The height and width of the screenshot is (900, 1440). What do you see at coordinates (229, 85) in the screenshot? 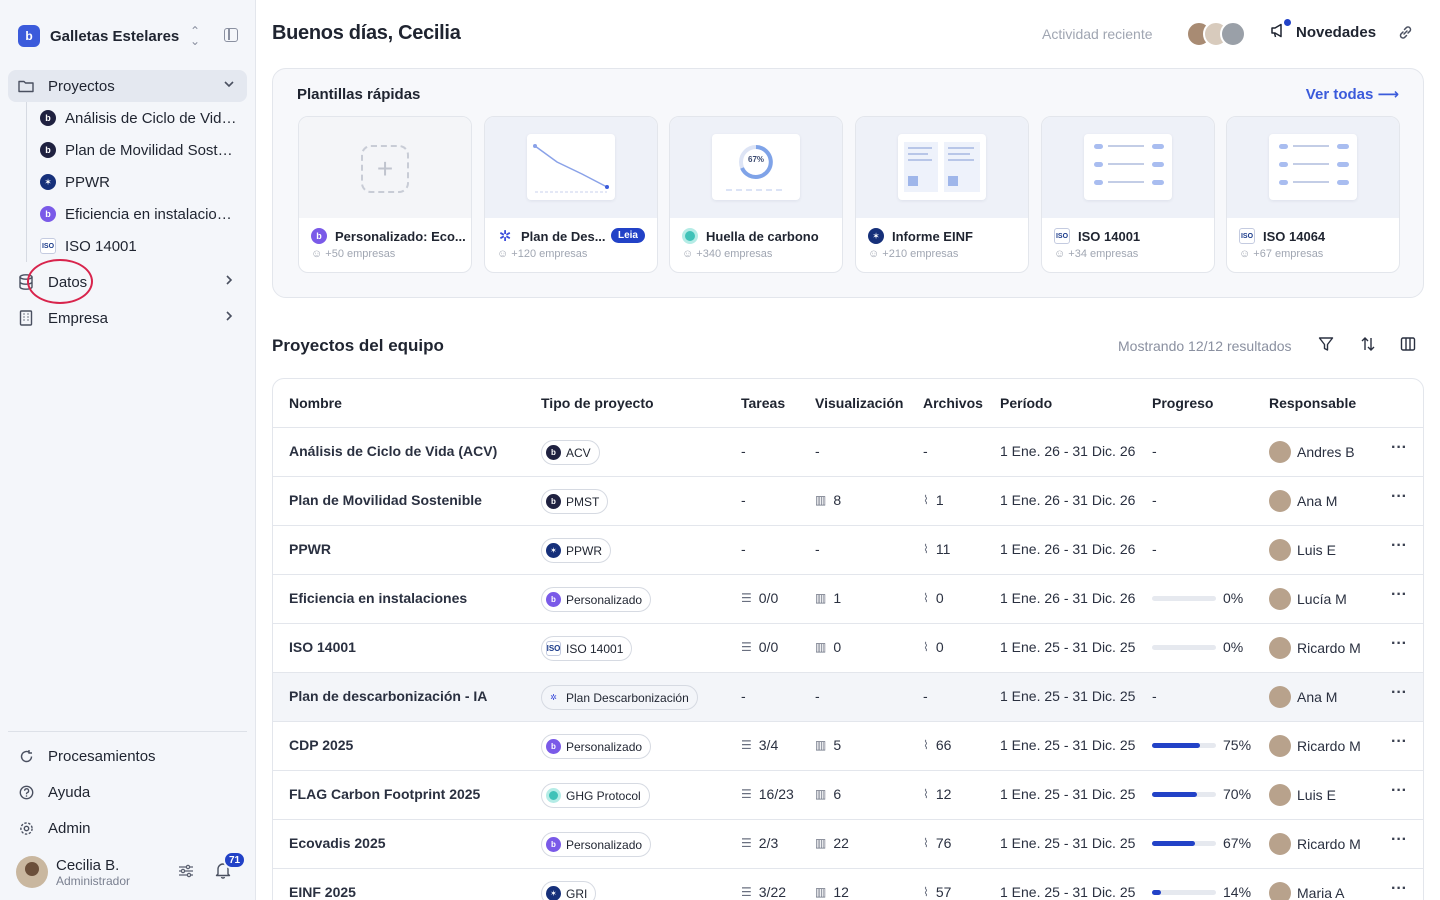
I see `chevron-down-icon` at bounding box center [229, 85].